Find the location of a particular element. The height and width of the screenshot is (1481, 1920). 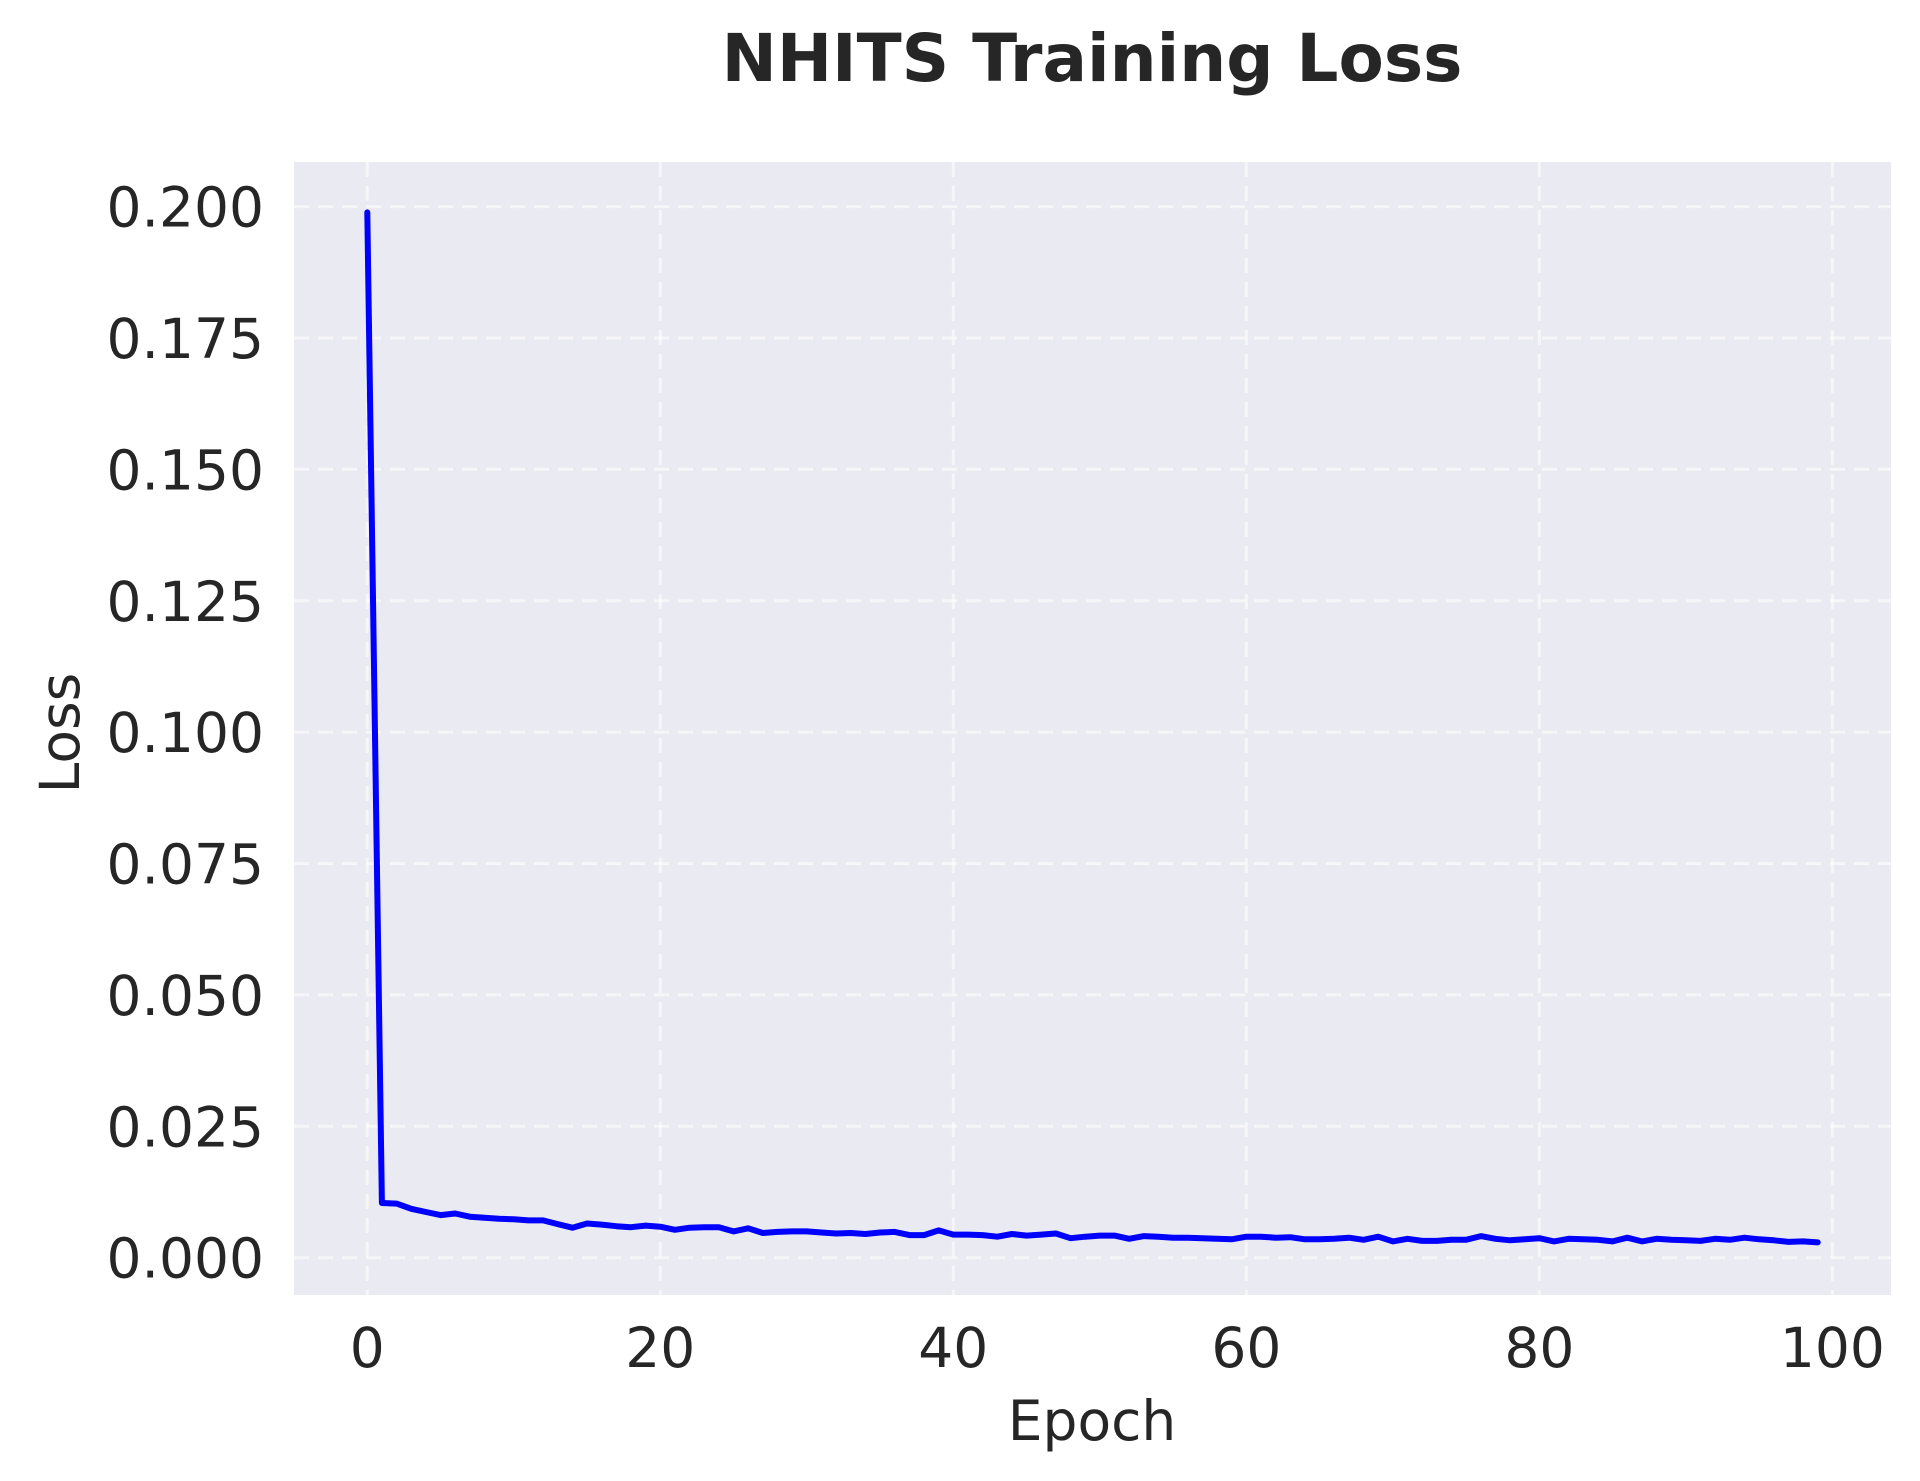

y-tick-label: 0.050 is located at coordinates (185, 996).